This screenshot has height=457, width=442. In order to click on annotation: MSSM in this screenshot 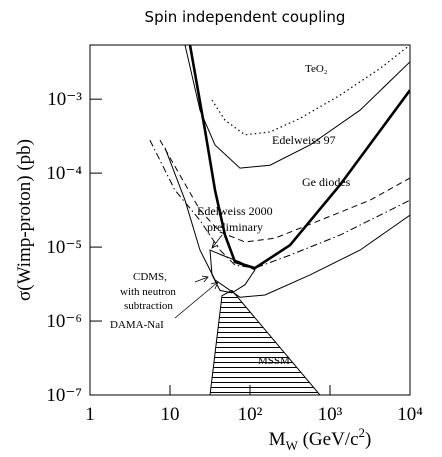, I will do `click(274, 361)`.